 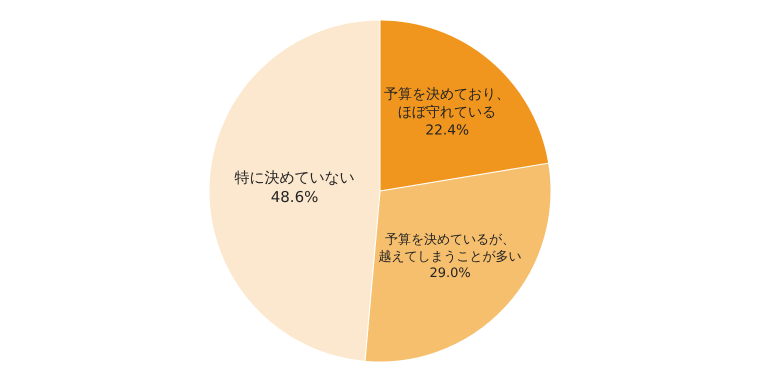 What do you see at coordinates (450, 248) in the screenshot?
I see `slice-label: 予算を決めているが、越えてしまうことが多い` at bounding box center [450, 248].